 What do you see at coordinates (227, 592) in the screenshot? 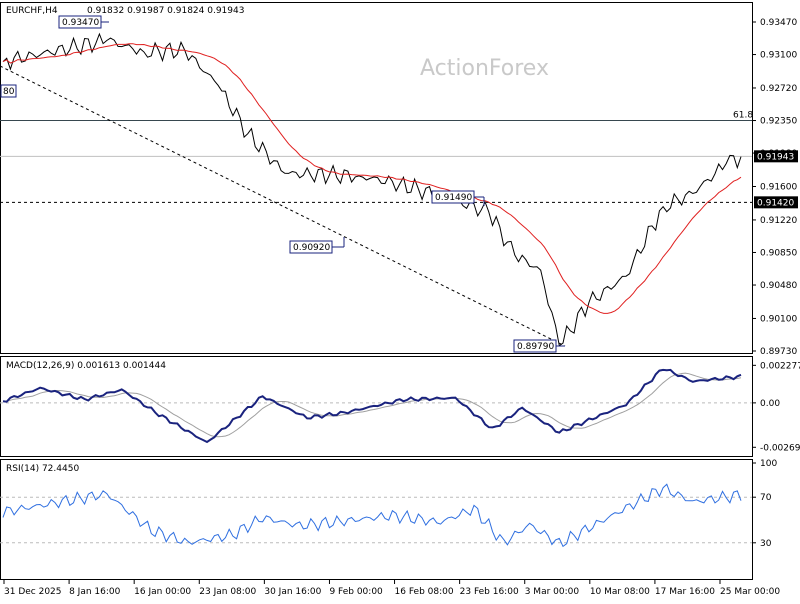
I see `x-tick-label: 23 Jan 08:00` at bounding box center [227, 592].